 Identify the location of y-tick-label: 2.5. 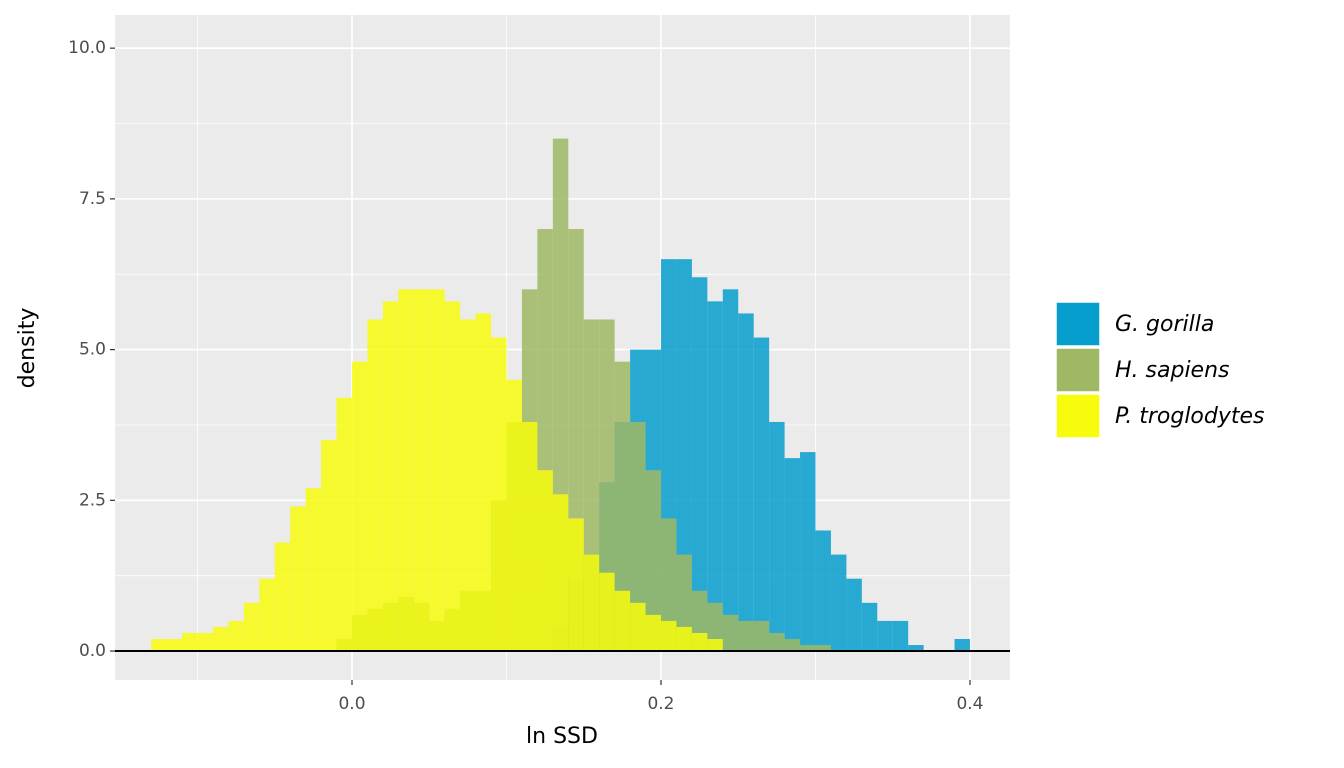
(92, 500).